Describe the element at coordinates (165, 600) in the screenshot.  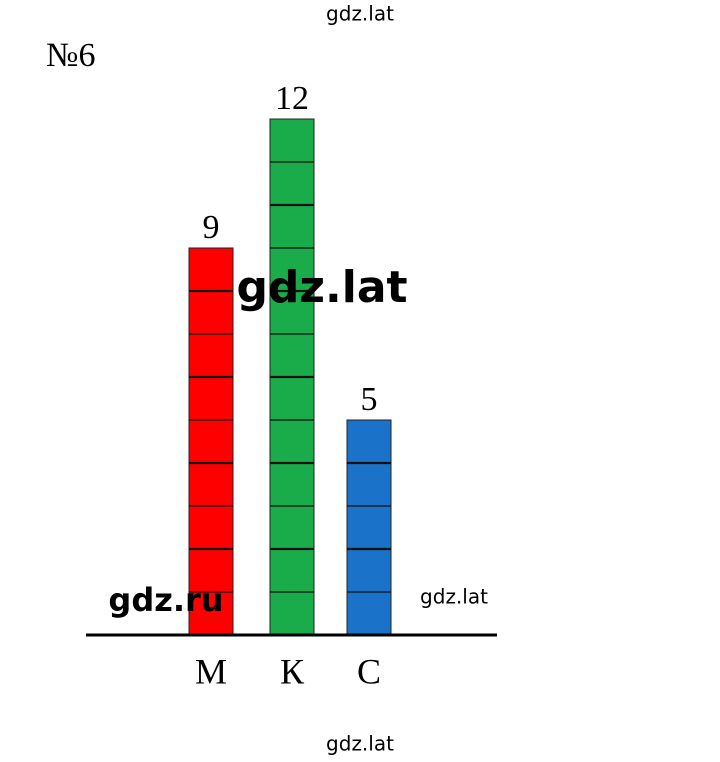
I see `watermark: gdz.ru` at that location.